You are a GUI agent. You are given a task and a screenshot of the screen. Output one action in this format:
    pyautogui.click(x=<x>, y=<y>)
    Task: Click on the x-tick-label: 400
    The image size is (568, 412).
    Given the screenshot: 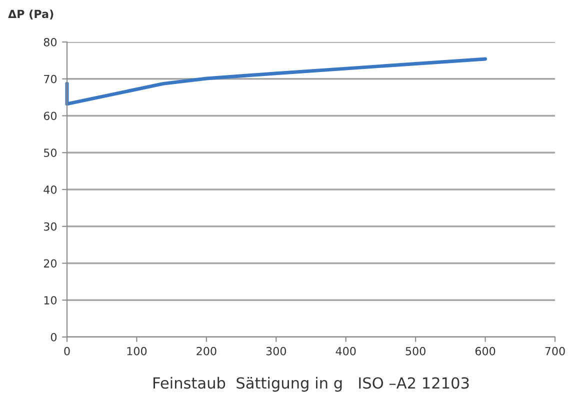 What is the action you would take?
    pyautogui.click(x=346, y=351)
    